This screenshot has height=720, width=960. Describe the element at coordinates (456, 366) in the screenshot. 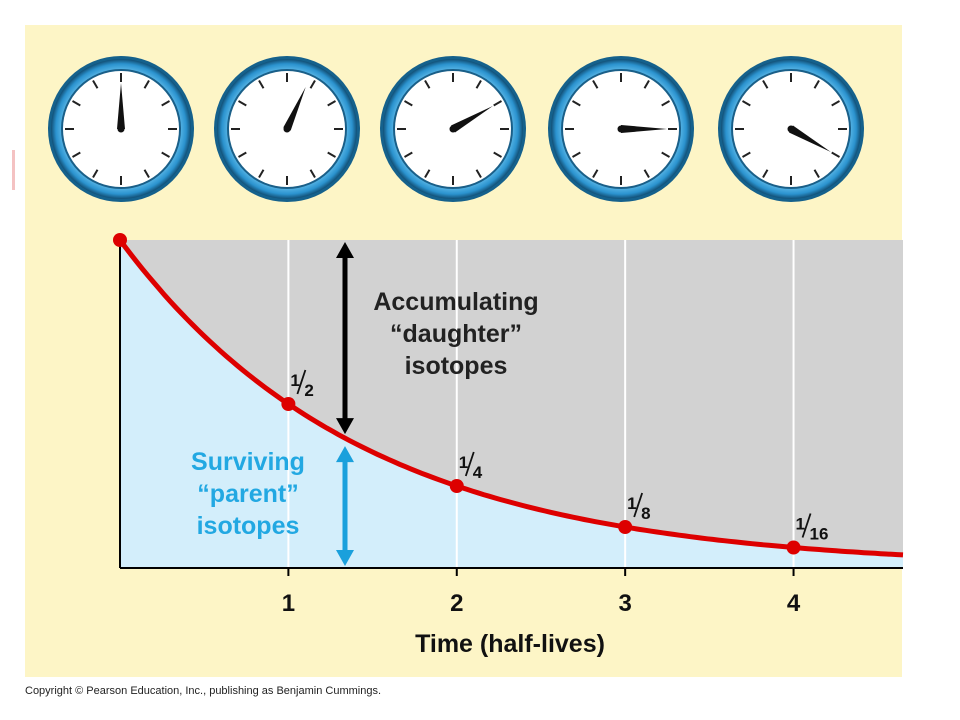

I see `daughter-annotation-line-3: isotopes` at that location.